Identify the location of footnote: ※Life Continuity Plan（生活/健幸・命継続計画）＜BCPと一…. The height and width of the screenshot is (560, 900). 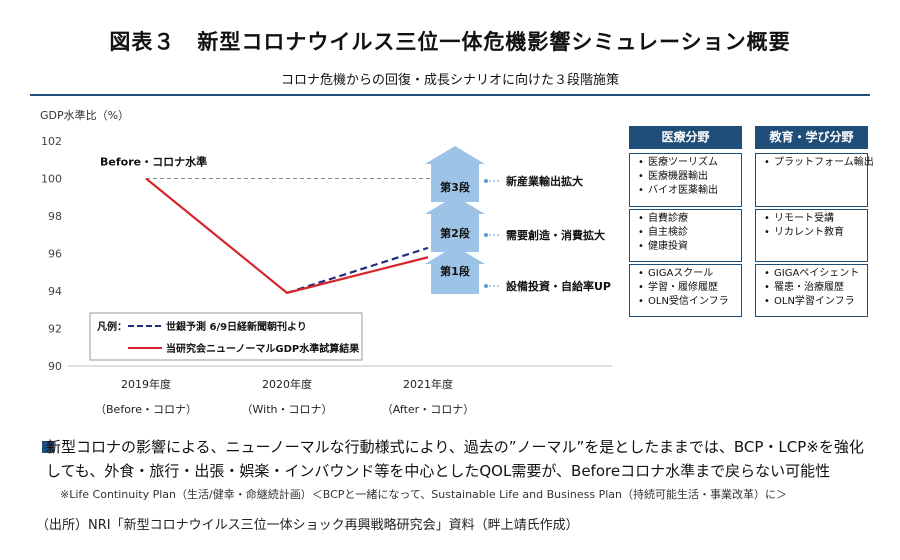
(424, 494).